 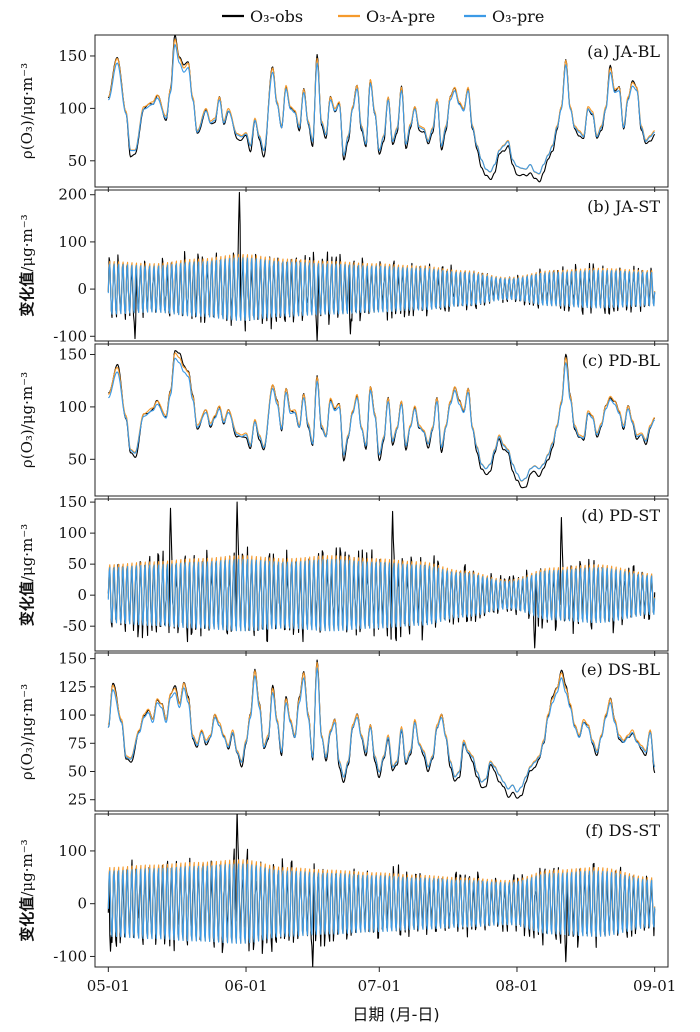 I want to click on legend-label: O₃-obs, so click(x=276, y=16).